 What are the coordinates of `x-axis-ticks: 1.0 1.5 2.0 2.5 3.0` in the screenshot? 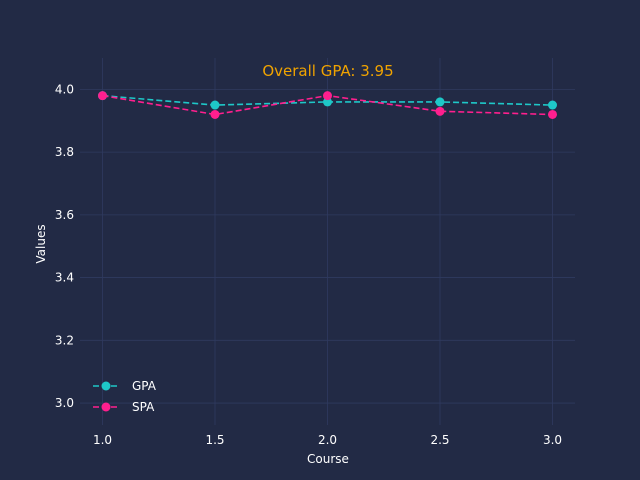 It's located at (327, 440).